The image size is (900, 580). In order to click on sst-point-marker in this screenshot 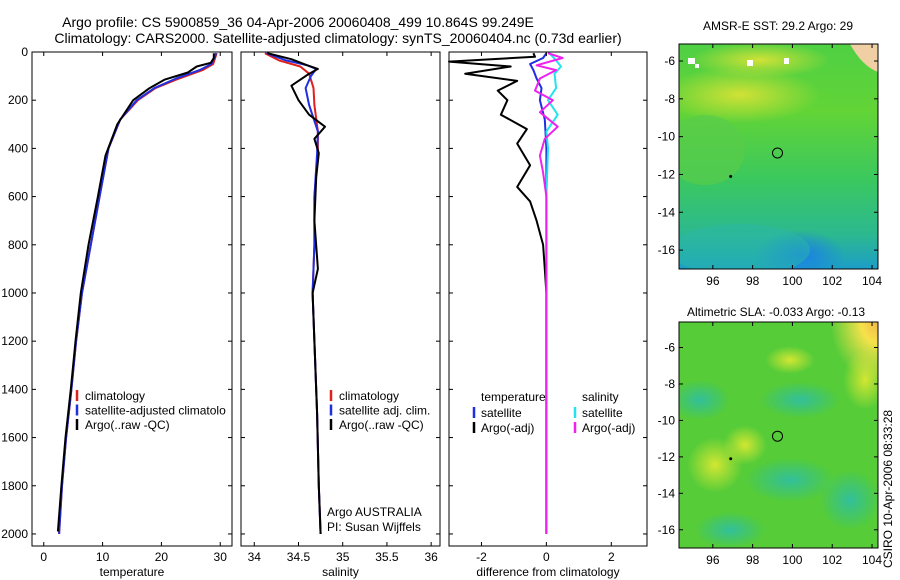, I will do `click(731, 176)`.